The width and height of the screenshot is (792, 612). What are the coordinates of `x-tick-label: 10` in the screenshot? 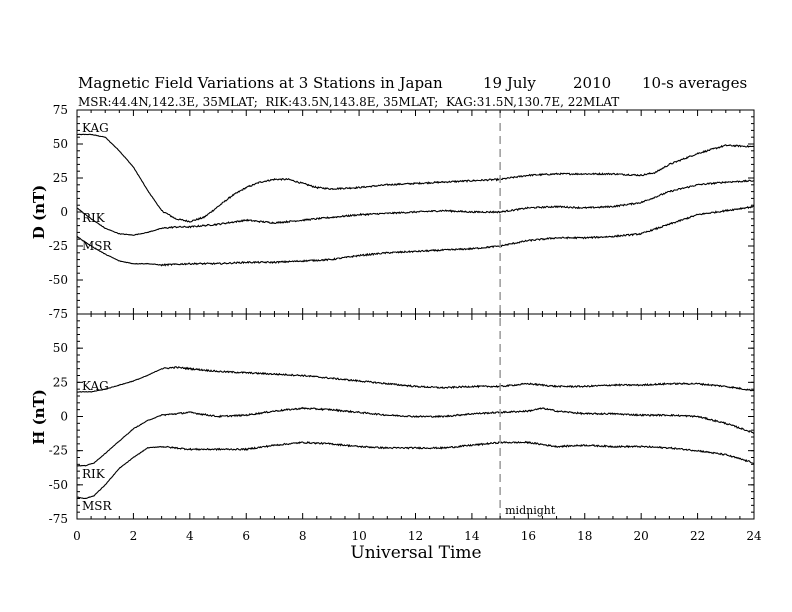 It's located at (358, 536).